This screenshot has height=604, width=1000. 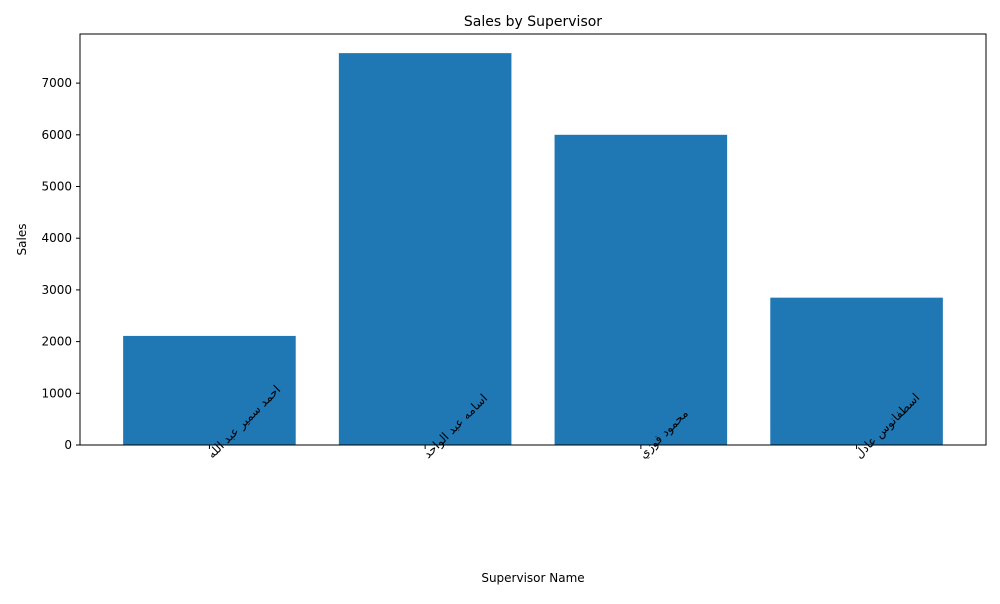 What do you see at coordinates (22, 240) in the screenshot?
I see `y-axis-label: Sales` at bounding box center [22, 240].